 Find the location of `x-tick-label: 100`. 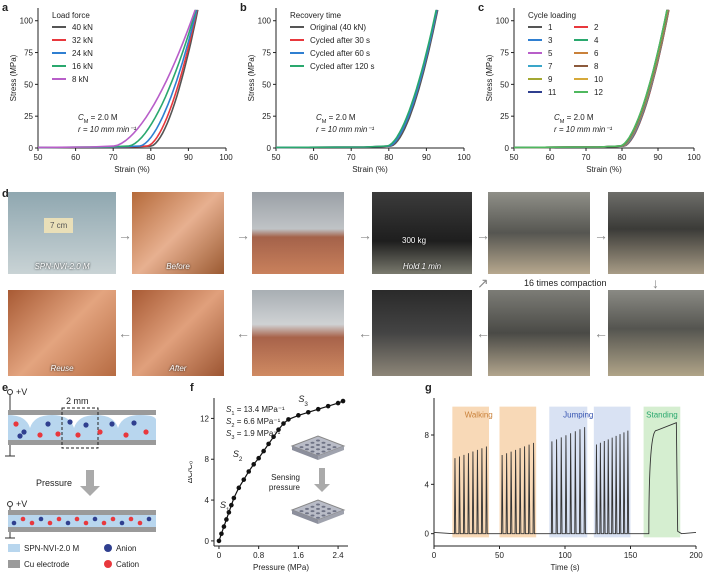

x-tick-label: 100 is located at coordinates (565, 555).